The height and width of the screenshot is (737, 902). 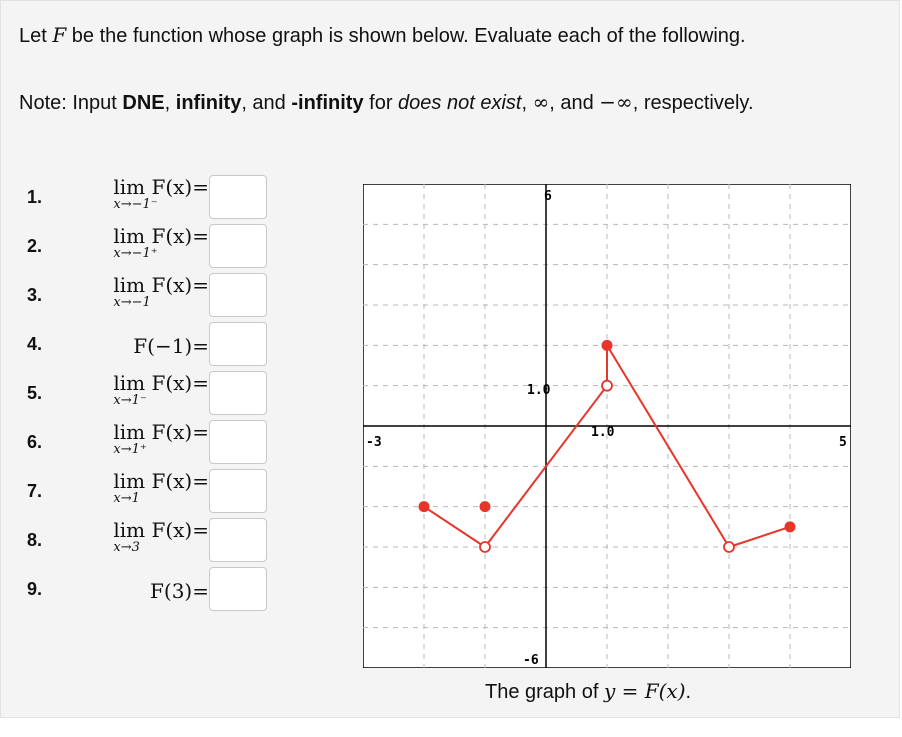 I want to click on x-min-label: -3, so click(x=374, y=442).